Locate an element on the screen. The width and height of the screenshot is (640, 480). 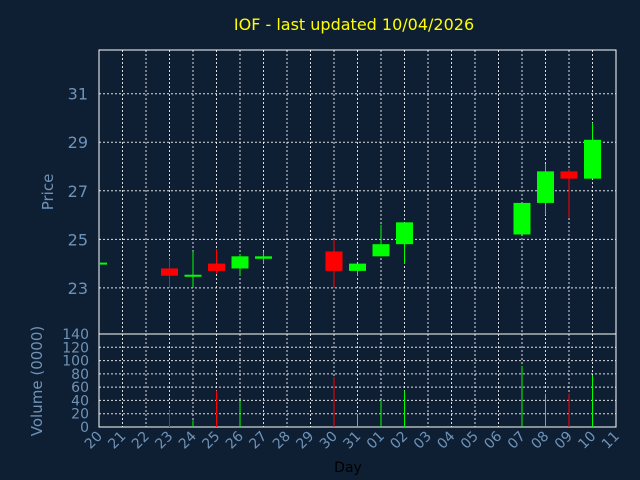
x-tick-label: 03 is located at coordinates (423, 441).